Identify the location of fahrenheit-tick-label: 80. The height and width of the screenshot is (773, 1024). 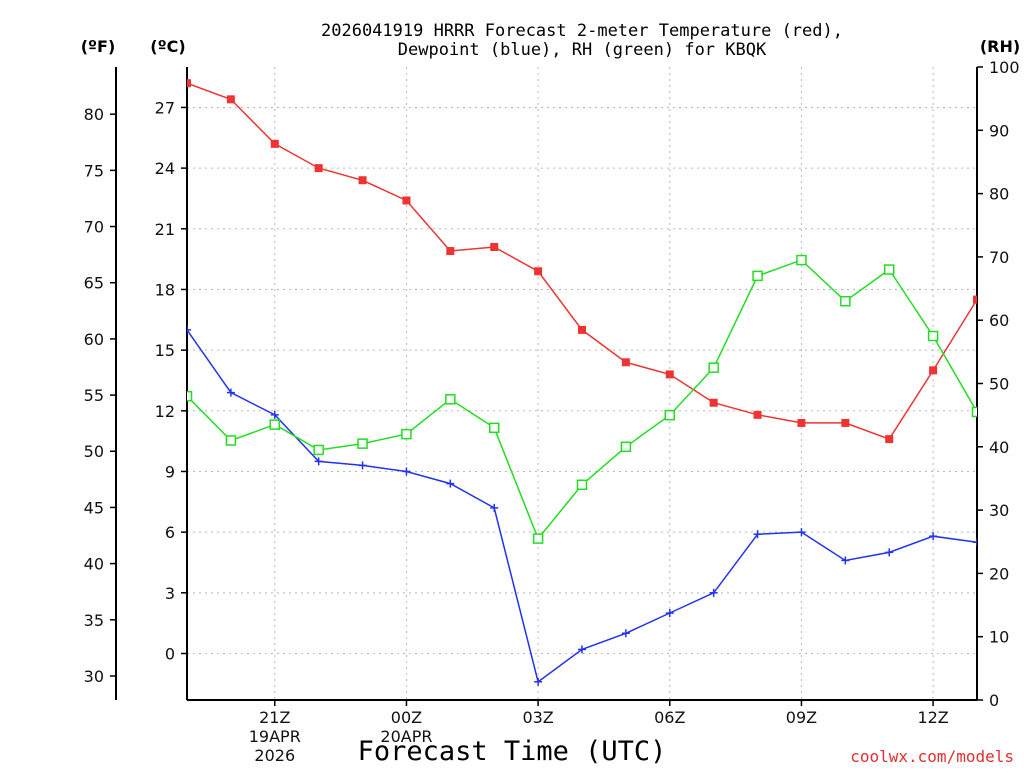
(94, 114).